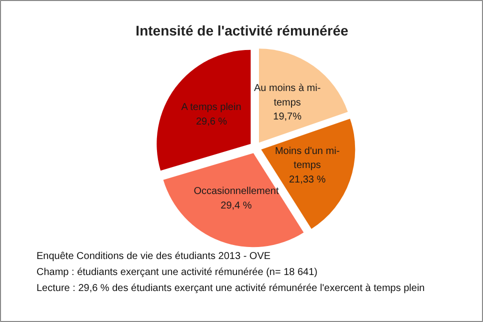 The image size is (483, 322). Describe the element at coordinates (287, 95) in the screenshot. I see `slice-label: Au moins à mi-temps` at that location.